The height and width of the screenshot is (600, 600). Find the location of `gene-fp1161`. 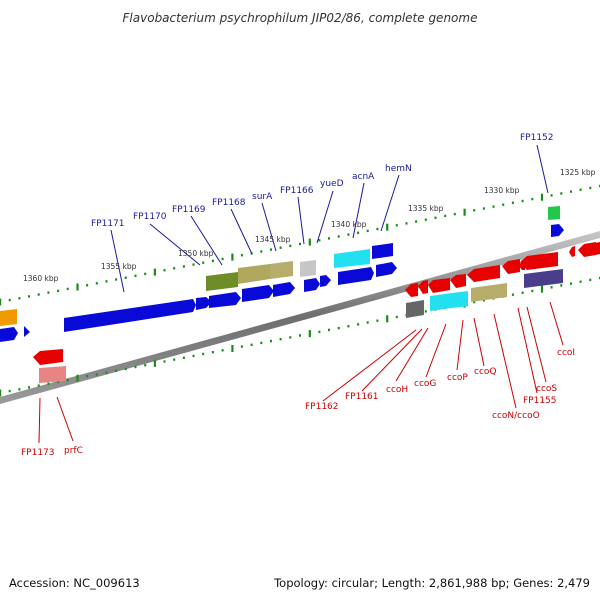

gene-fp1161 is located at coordinates (411, 290).